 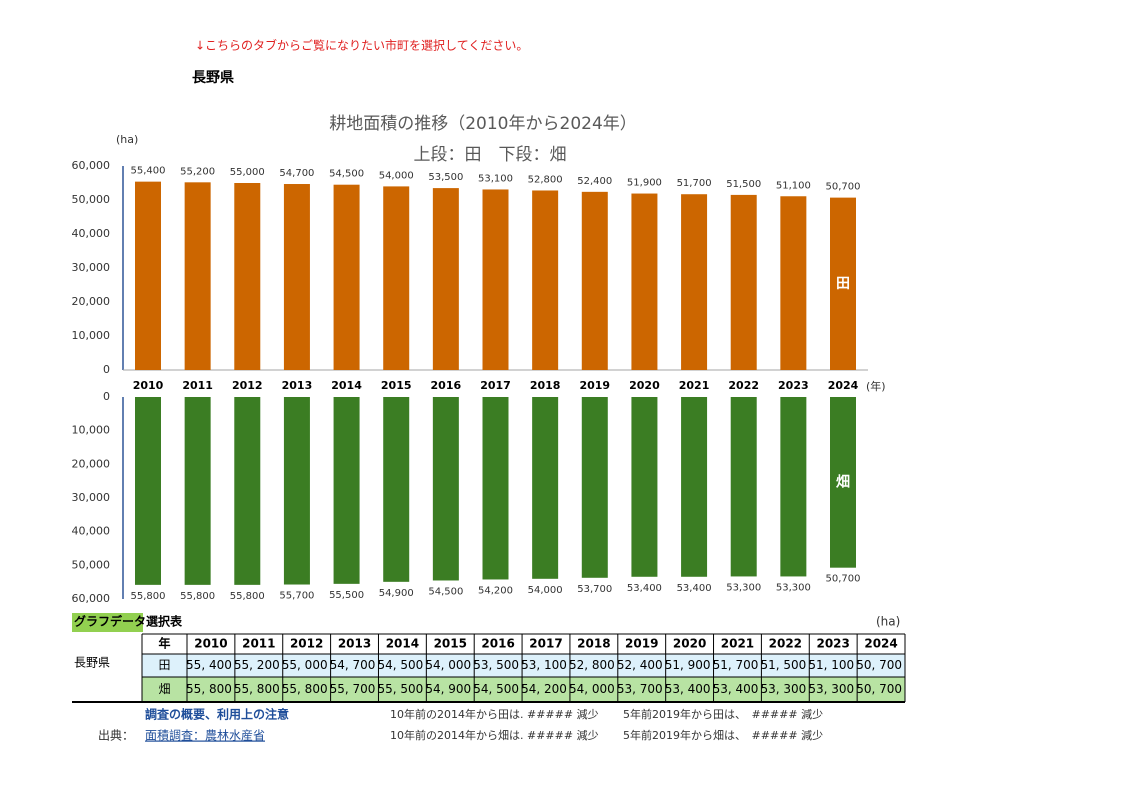 What do you see at coordinates (91, 531) in the screenshot?
I see `y-tick-label: 40,000` at bounding box center [91, 531].